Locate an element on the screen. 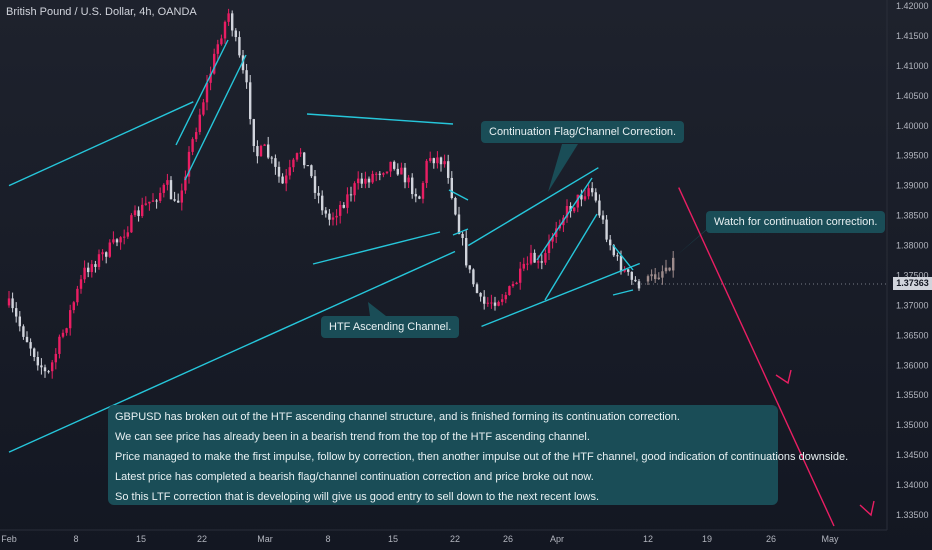  y-tick-label: 1.37000 is located at coordinates (912, 305).